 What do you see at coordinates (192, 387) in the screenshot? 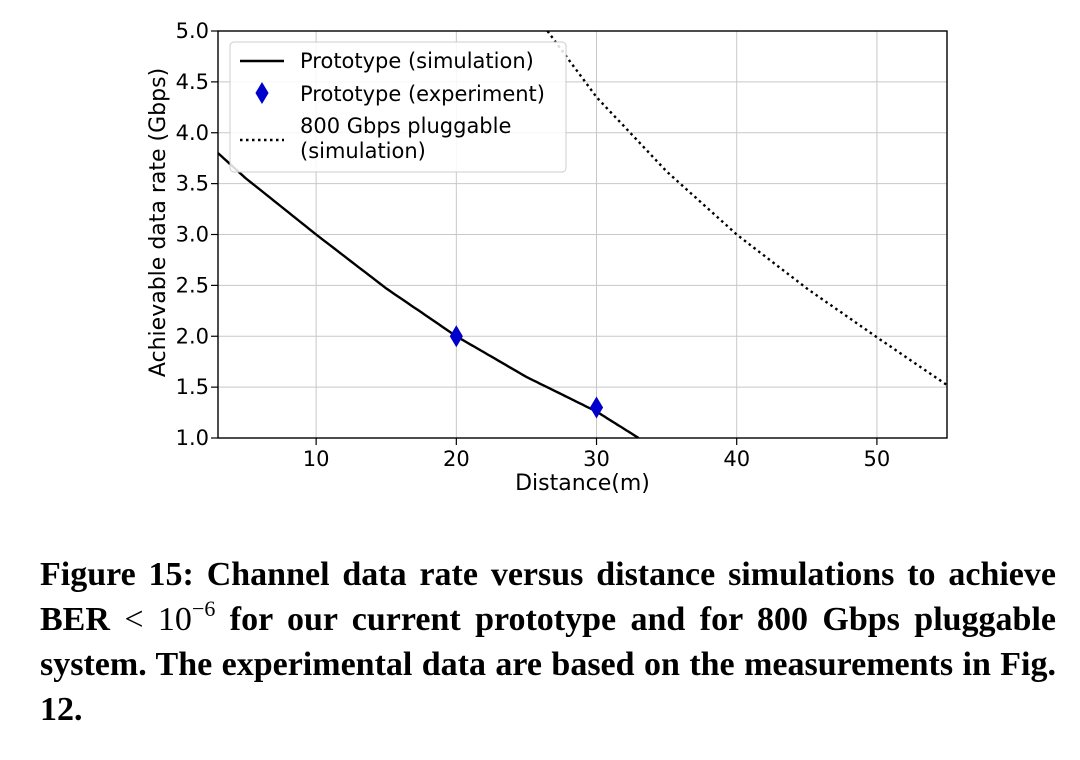
I see `y-tick-label: 1.5` at bounding box center [192, 387].